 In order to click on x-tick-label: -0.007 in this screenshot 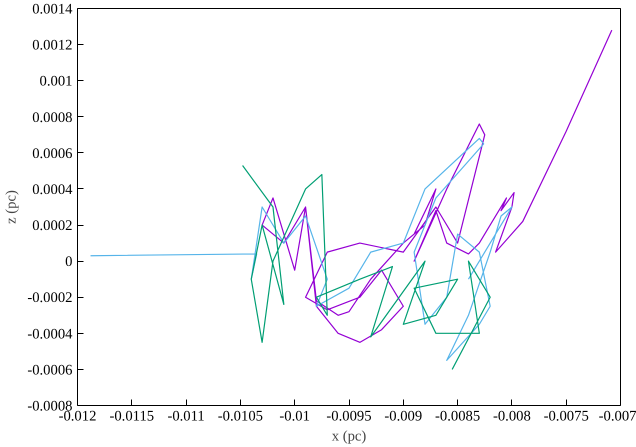, I will do `click(617, 416)`.